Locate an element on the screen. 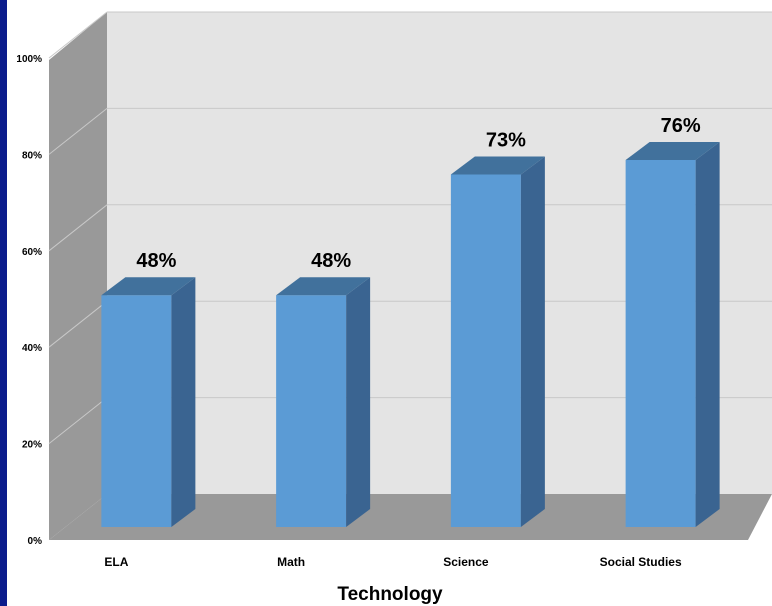  side-wall is located at coordinates (78, 276).